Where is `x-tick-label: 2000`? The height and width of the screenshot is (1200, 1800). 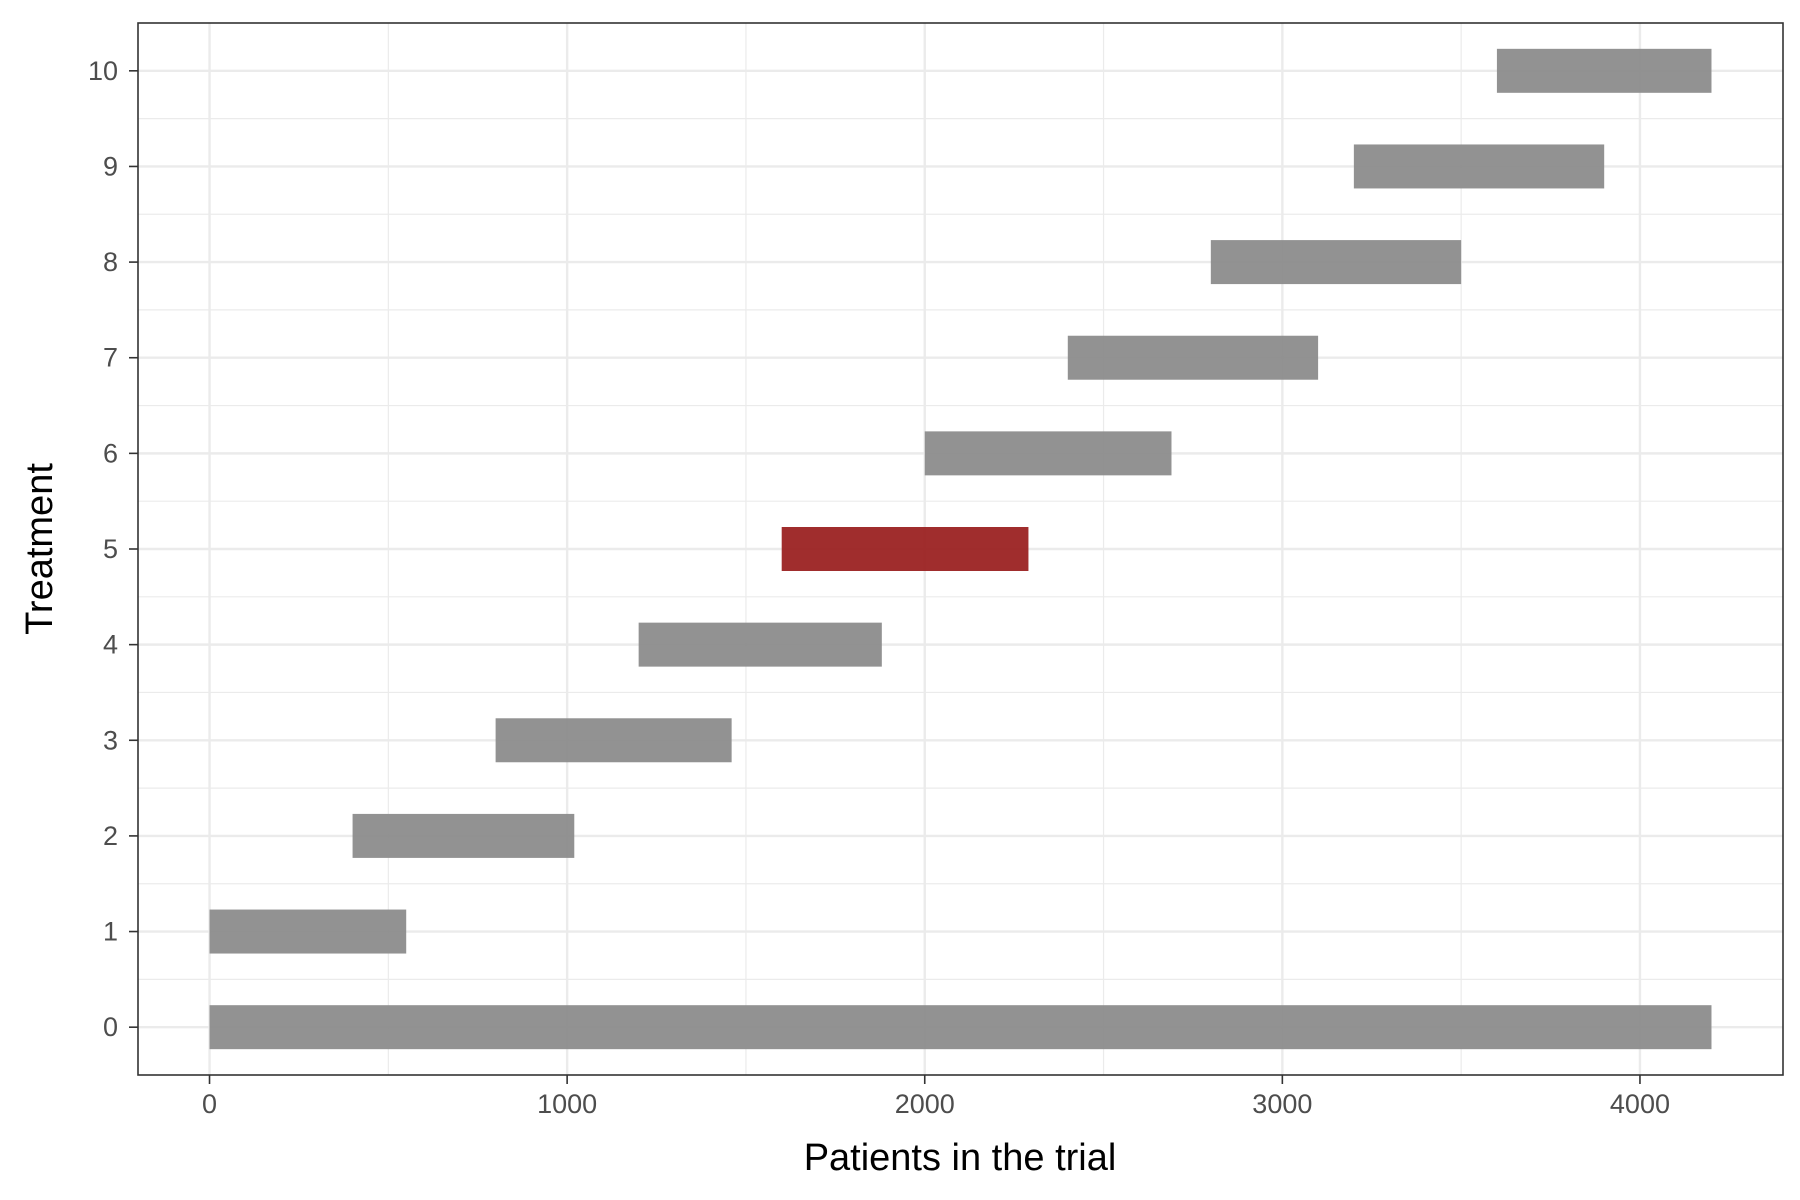 x-tick-label: 2000 is located at coordinates (925, 1104).